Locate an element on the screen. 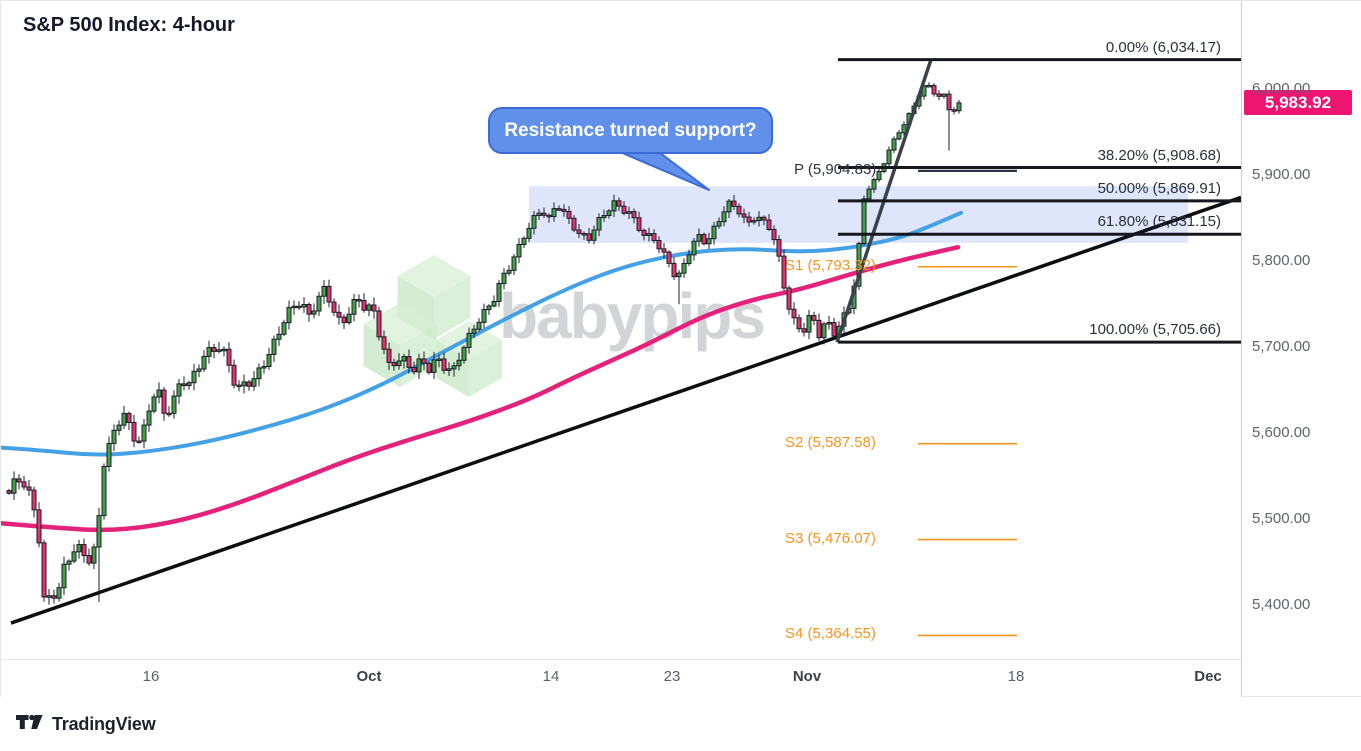 The height and width of the screenshot is (751, 1361). x-axis-label-14: 14 is located at coordinates (551, 676).